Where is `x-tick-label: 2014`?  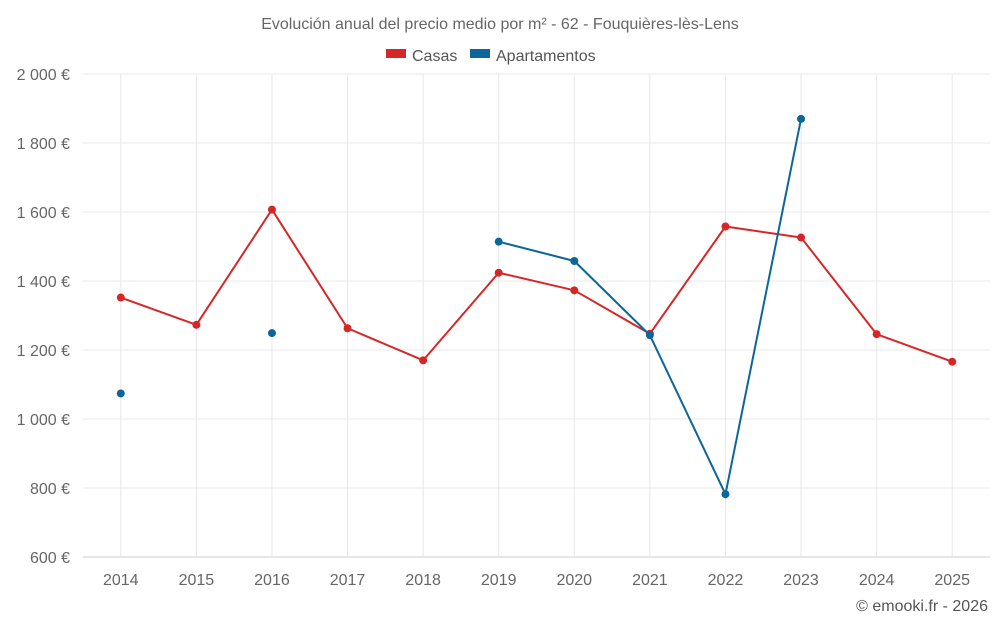
x-tick-label: 2014 is located at coordinates (121, 580).